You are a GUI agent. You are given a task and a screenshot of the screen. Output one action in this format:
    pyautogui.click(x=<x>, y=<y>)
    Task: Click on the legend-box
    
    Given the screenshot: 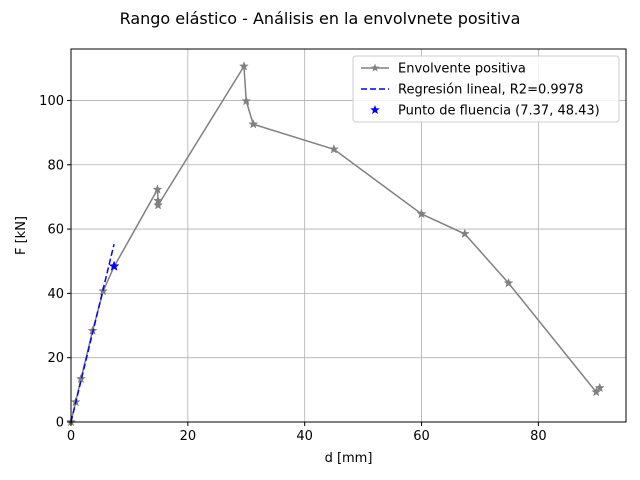 What is the action you would take?
    pyautogui.click(x=486, y=89)
    